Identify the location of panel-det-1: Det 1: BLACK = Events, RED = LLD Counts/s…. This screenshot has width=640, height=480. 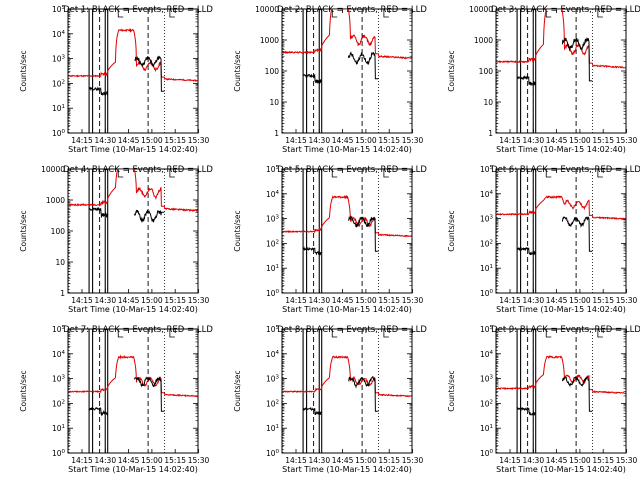
(116, 79).